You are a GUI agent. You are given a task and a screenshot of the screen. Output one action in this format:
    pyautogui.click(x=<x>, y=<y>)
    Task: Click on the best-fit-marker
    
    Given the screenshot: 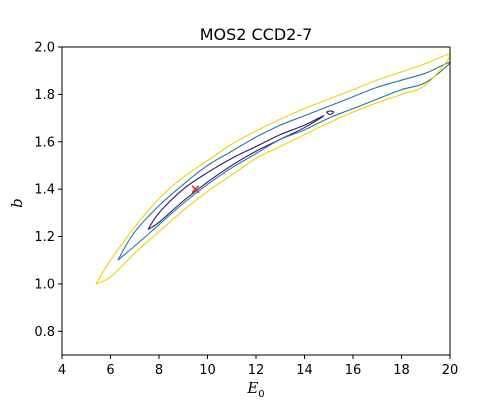 What is the action you would take?
    pyautogui.click(x=195, y=189)
    